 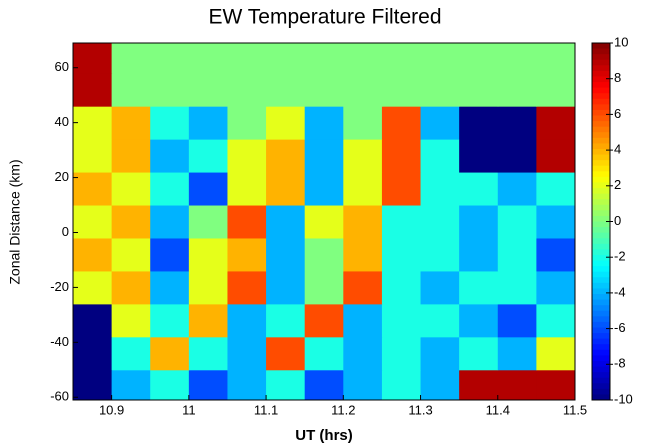 What do you see at coordinates (620, 256) in the screenshot?
I see `colorbar-tick-label: -2` at bounding box center [620, 256].